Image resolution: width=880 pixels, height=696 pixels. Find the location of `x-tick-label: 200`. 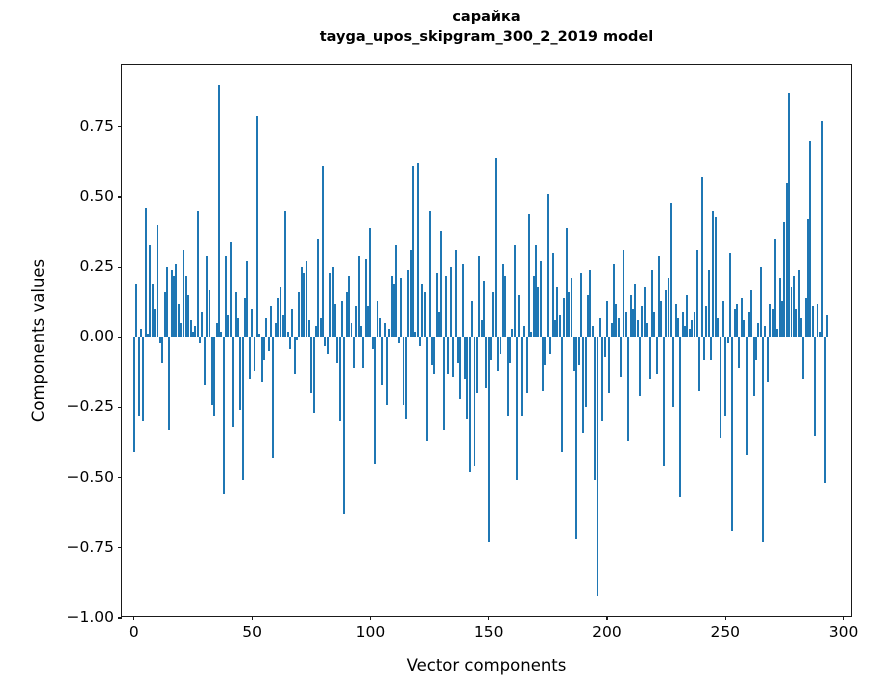

x-tick-label: 200 is located at coordinates (607, 632).